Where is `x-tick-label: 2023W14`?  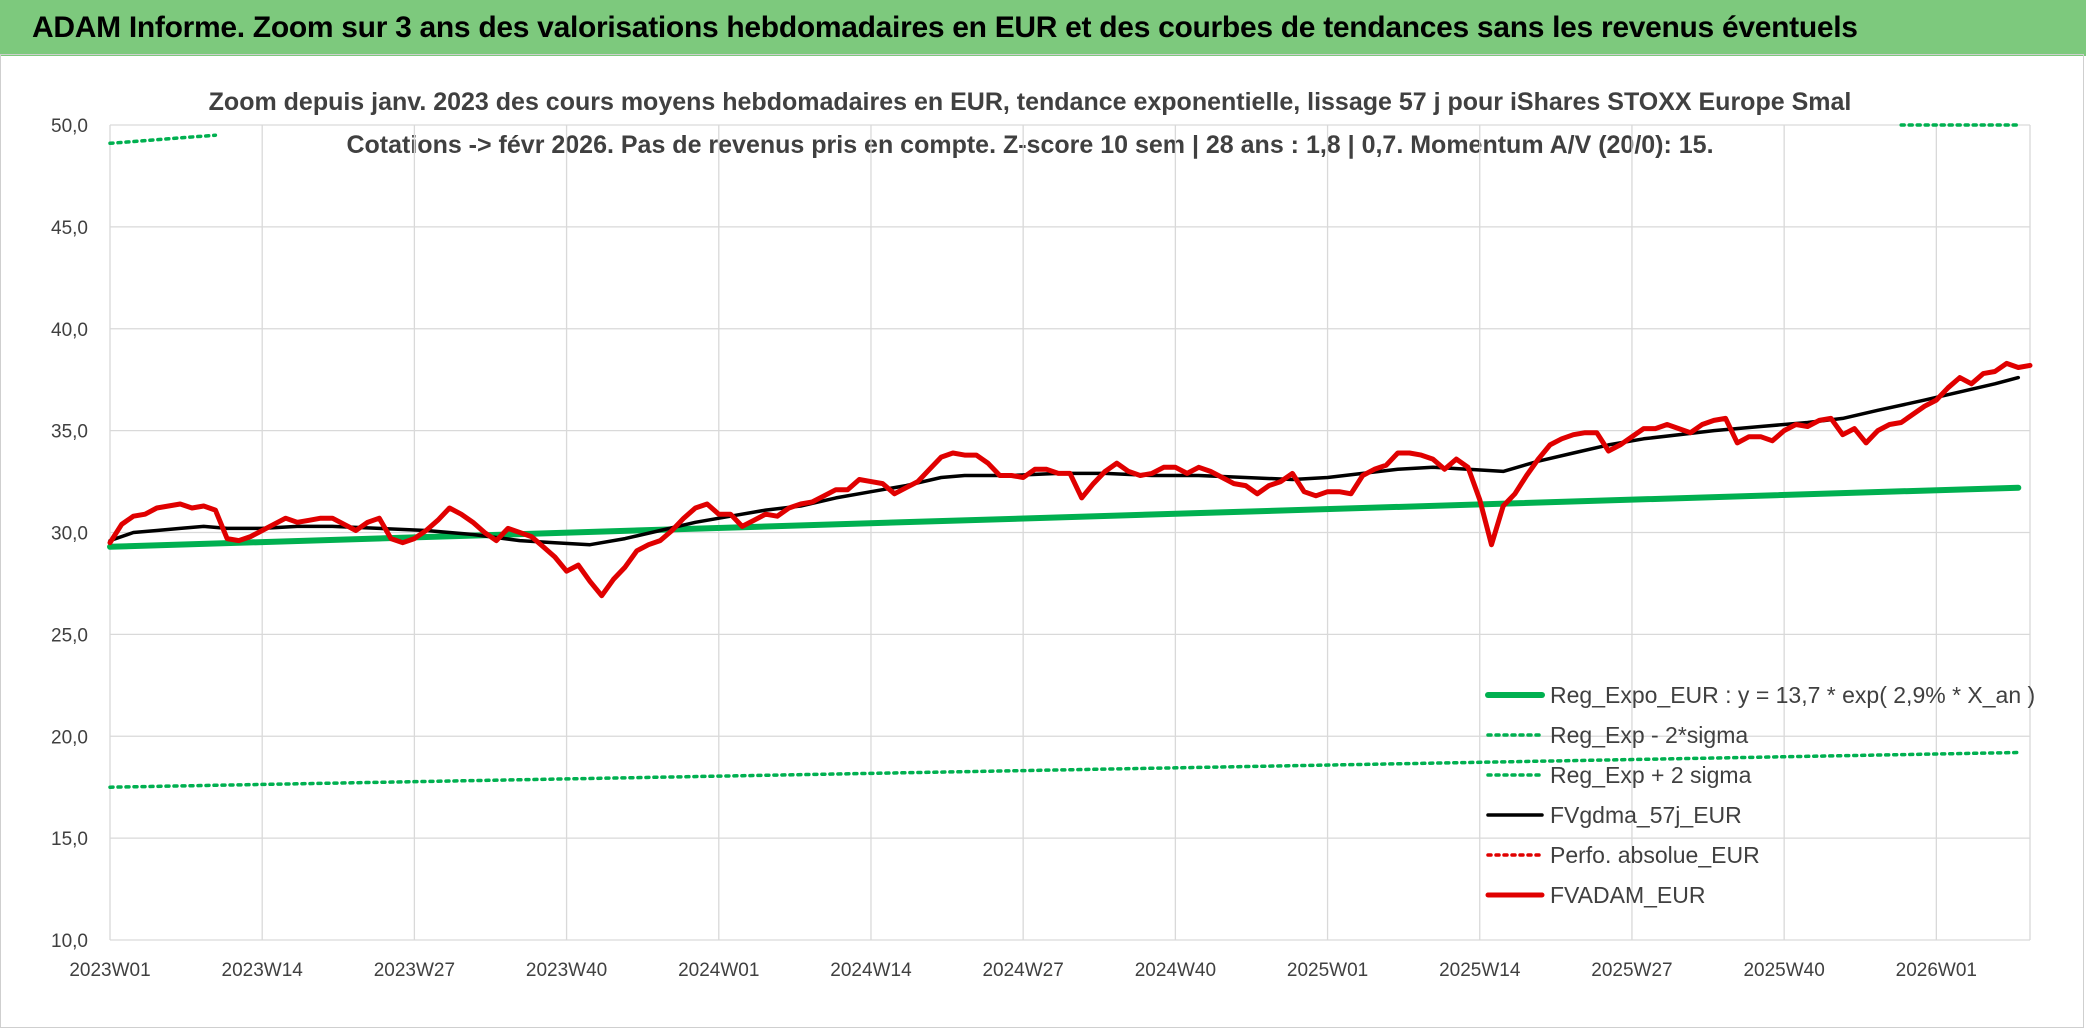 x-tick-label: 2023W14 is located at coordinates (263, 970).